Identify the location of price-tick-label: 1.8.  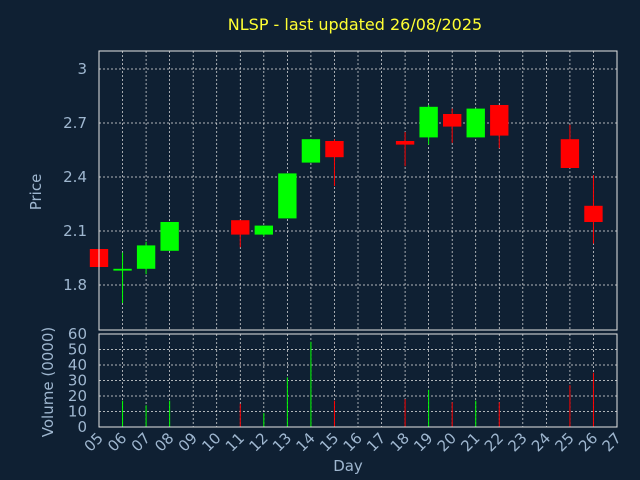
(75, 285).